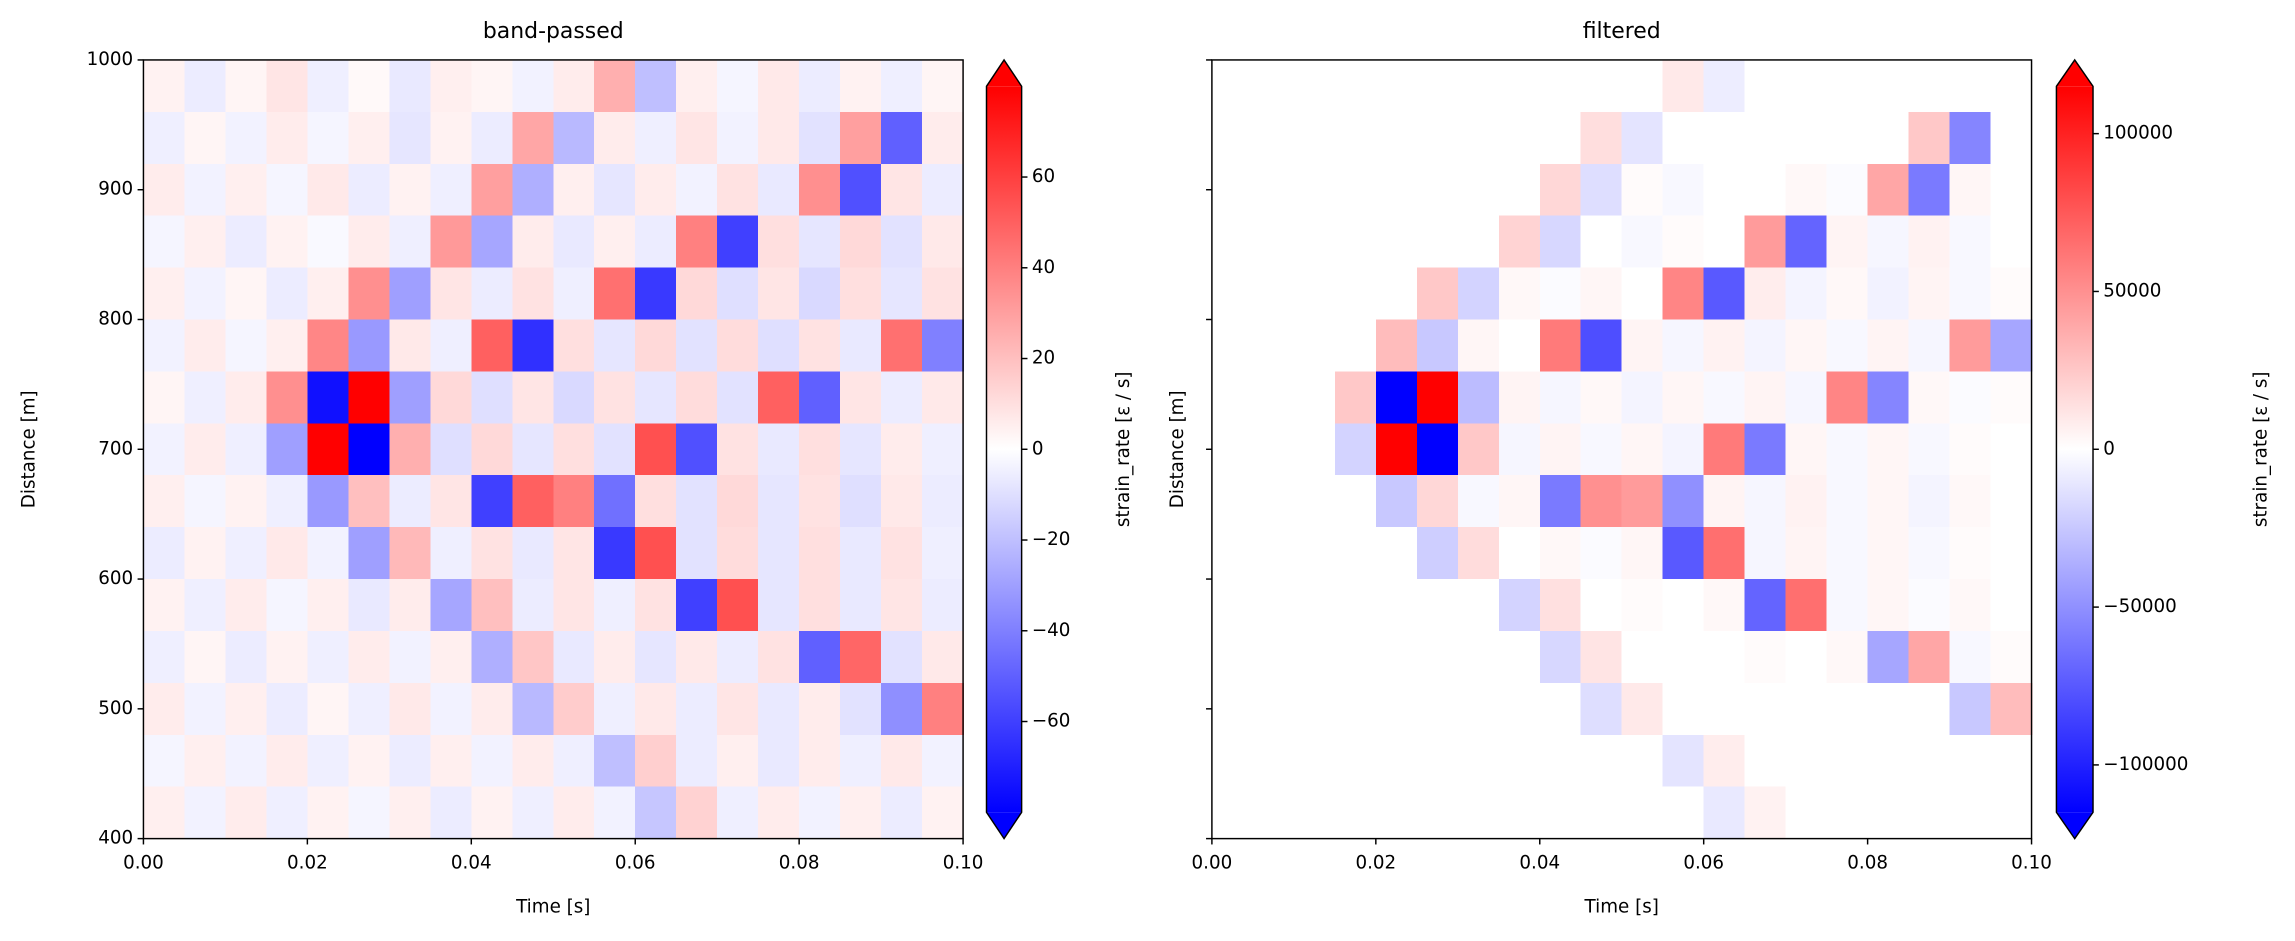 The height and width of the screenshot is (941, 2295). What do you see at coordinates (115, 838) in the screenshot?
I see `y-tick-label: 400` at bounding box center [115, 838].